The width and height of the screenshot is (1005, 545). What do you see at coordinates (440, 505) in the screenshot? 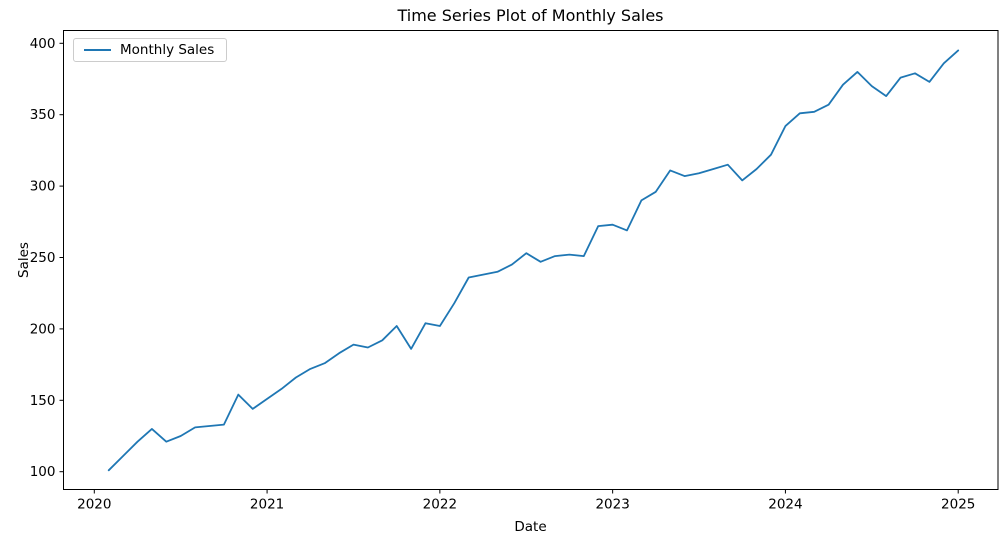
I see `x-tick-label: 2022` at bounding box center [440, 505].